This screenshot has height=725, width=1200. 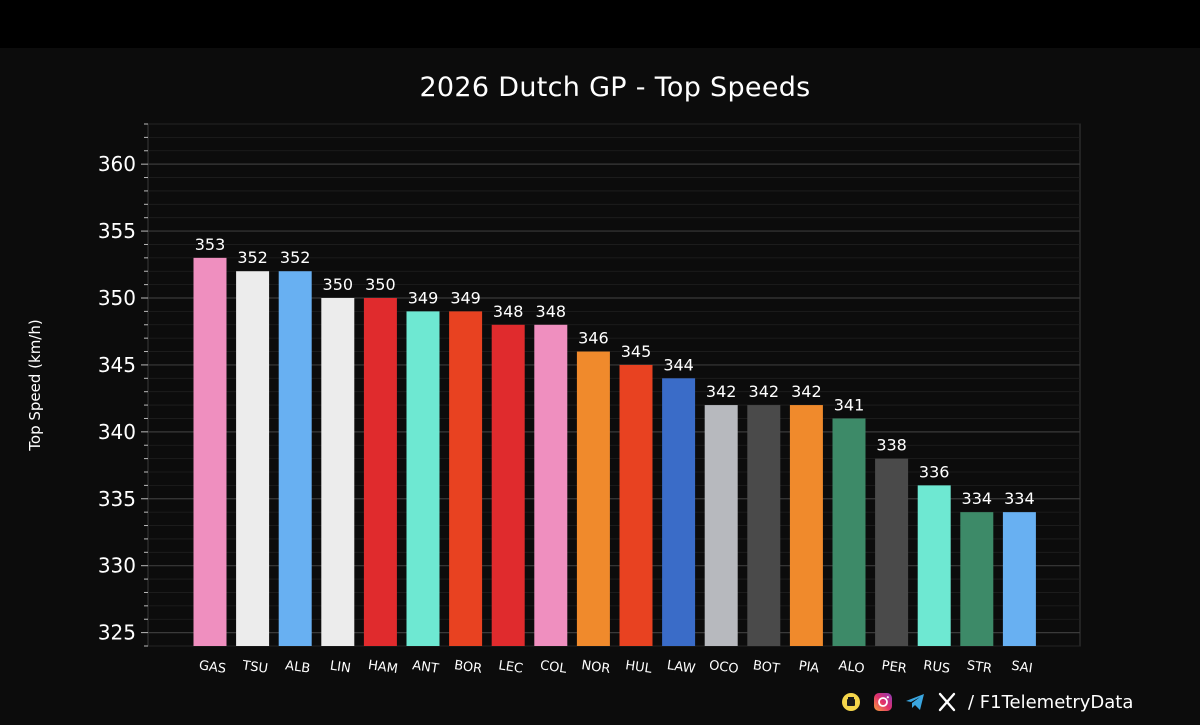 I want to click on x-tick-label: HAM, so click(x=383, y=667).